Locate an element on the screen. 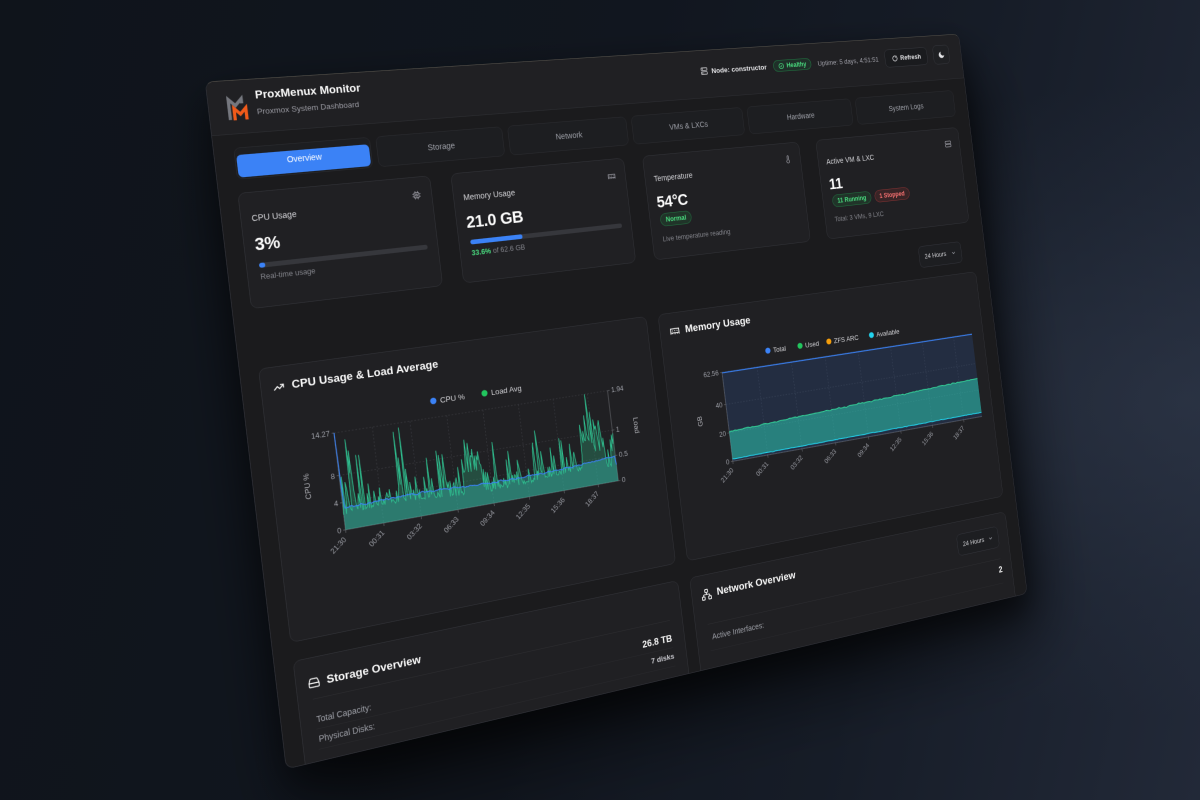  svg-text: 4 is located at coordinates (337, 503).